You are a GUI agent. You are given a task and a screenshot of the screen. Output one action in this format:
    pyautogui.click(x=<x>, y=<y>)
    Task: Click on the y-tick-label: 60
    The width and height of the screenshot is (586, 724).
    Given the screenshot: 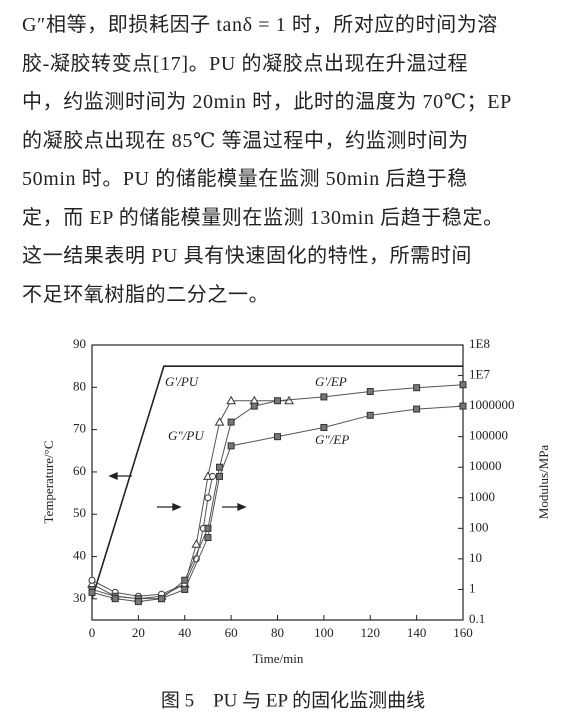 What is the action you would take?
    pyautogui.click(x=79, y=470)
    